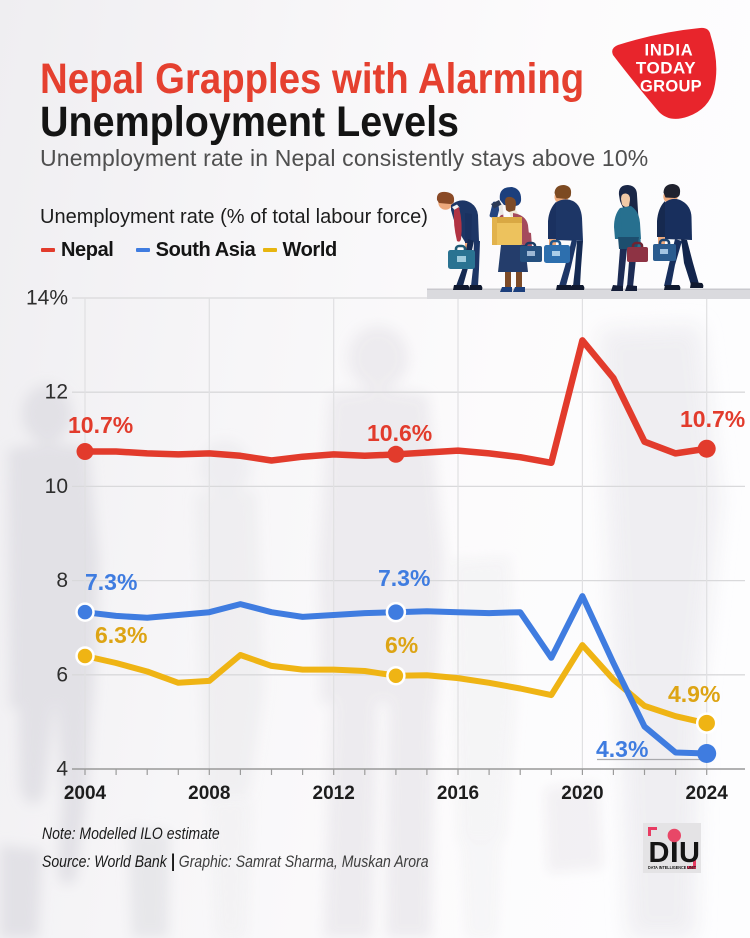  Describe the element at coordinates (56, 392) in the screenshot. I see `svg-text: 12` at that location.